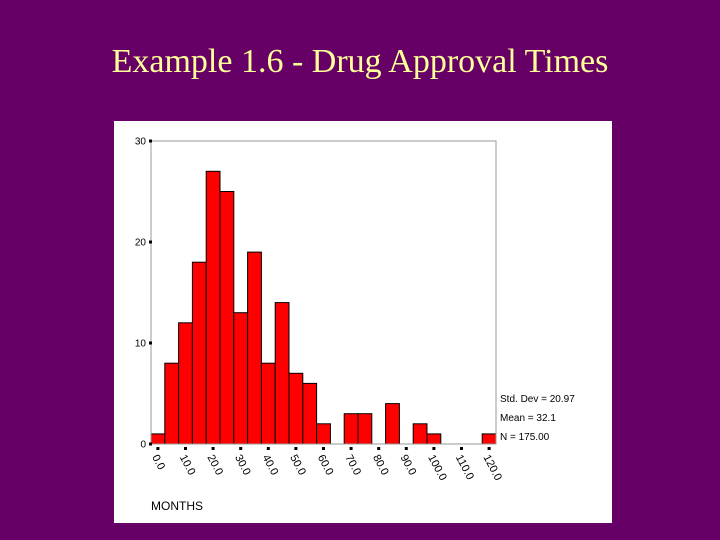 This screenshot has width=720, height=540. What do you see at coordinates (141, 344) in the screenshot?
I see `y-tick-label: 10` at bounding box center [141, 344].